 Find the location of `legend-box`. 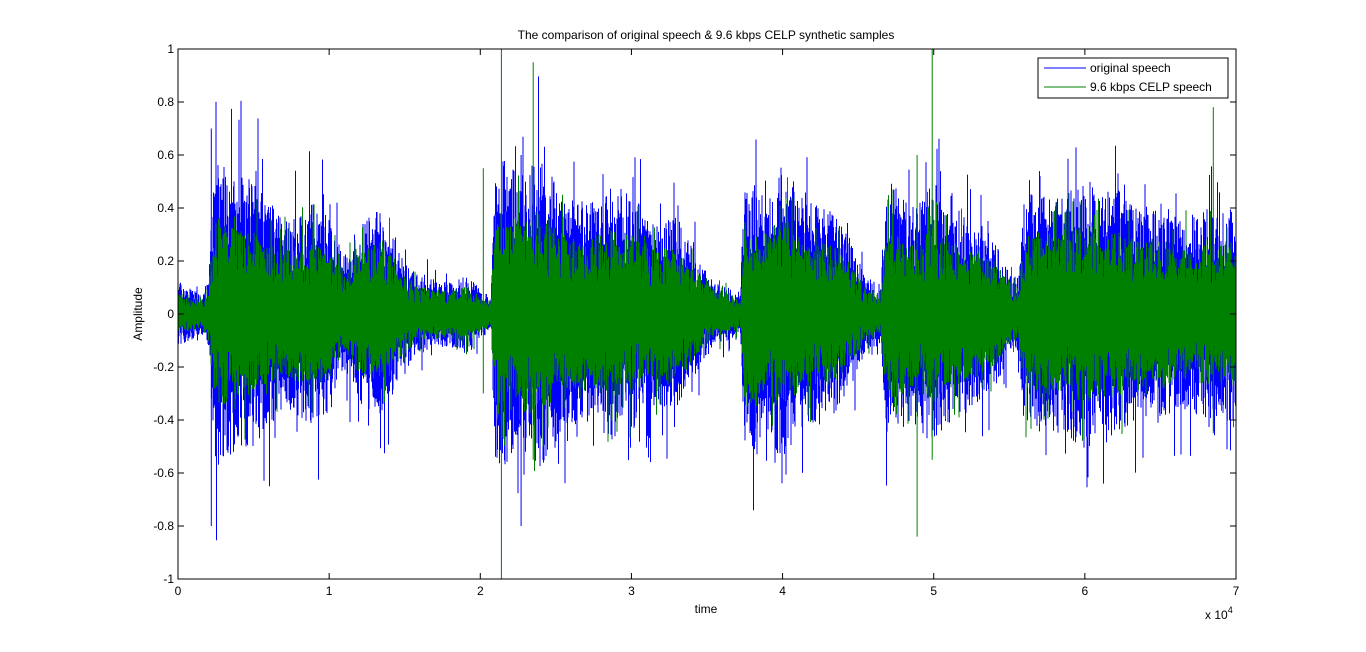

legend-box is located at coordinates (1133, 78).